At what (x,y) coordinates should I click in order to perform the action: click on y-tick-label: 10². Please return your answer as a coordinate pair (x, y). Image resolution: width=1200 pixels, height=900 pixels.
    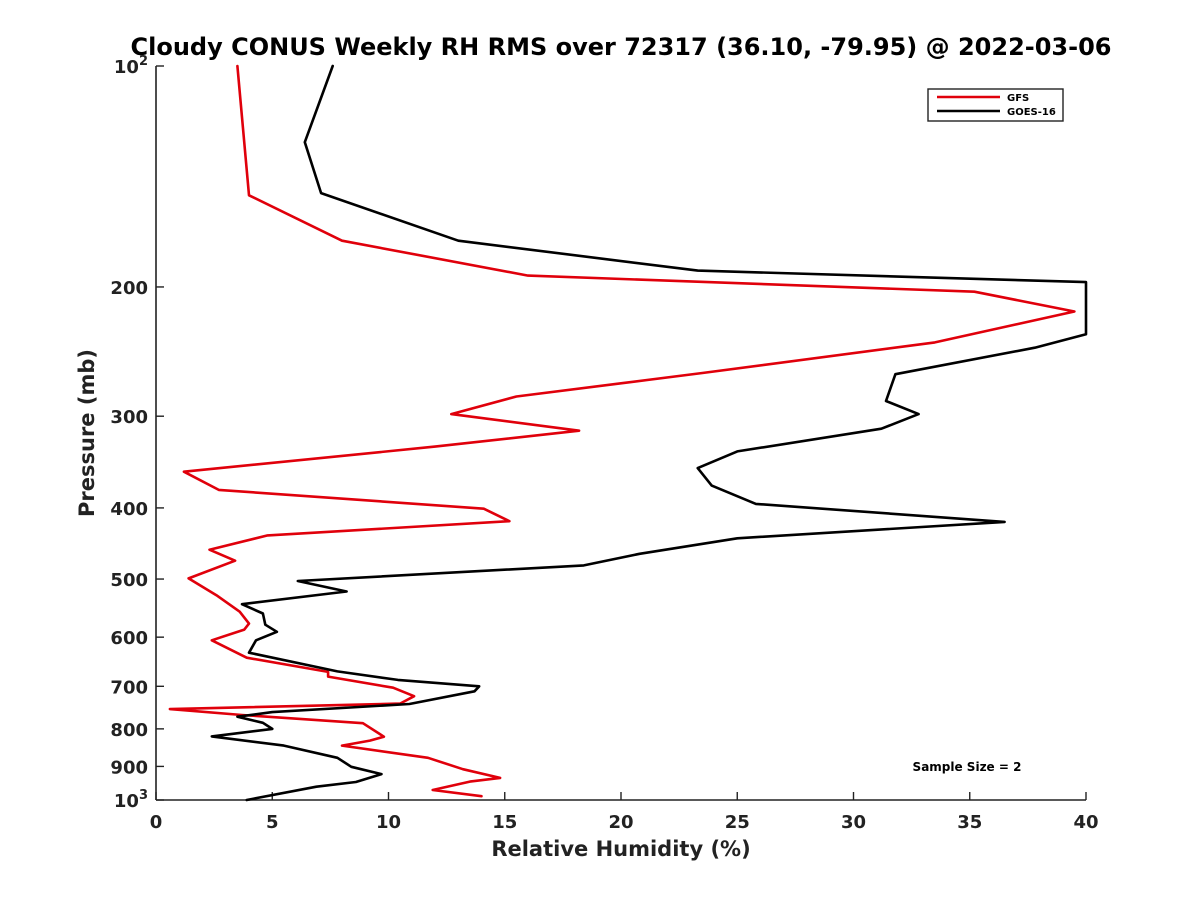
    Looking at the image, I should click on (131, 66).